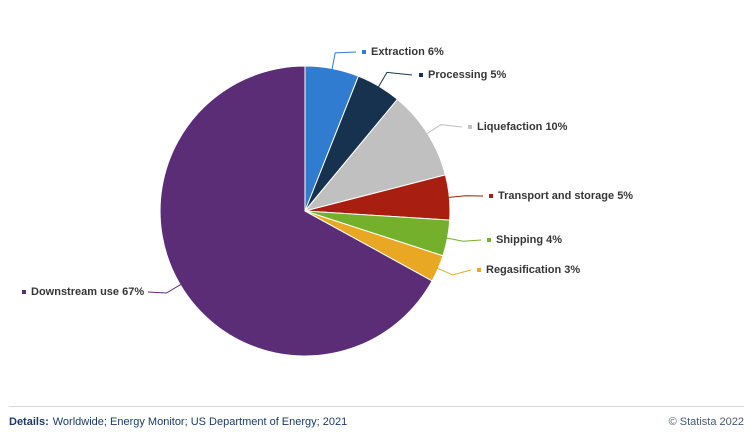 This screenshot has height=441, width=753. What do you see at coordinates (533, 270) in the screenshot?
I see `slice-label-text: Regasification 3%` at bounding box center [533, 270].